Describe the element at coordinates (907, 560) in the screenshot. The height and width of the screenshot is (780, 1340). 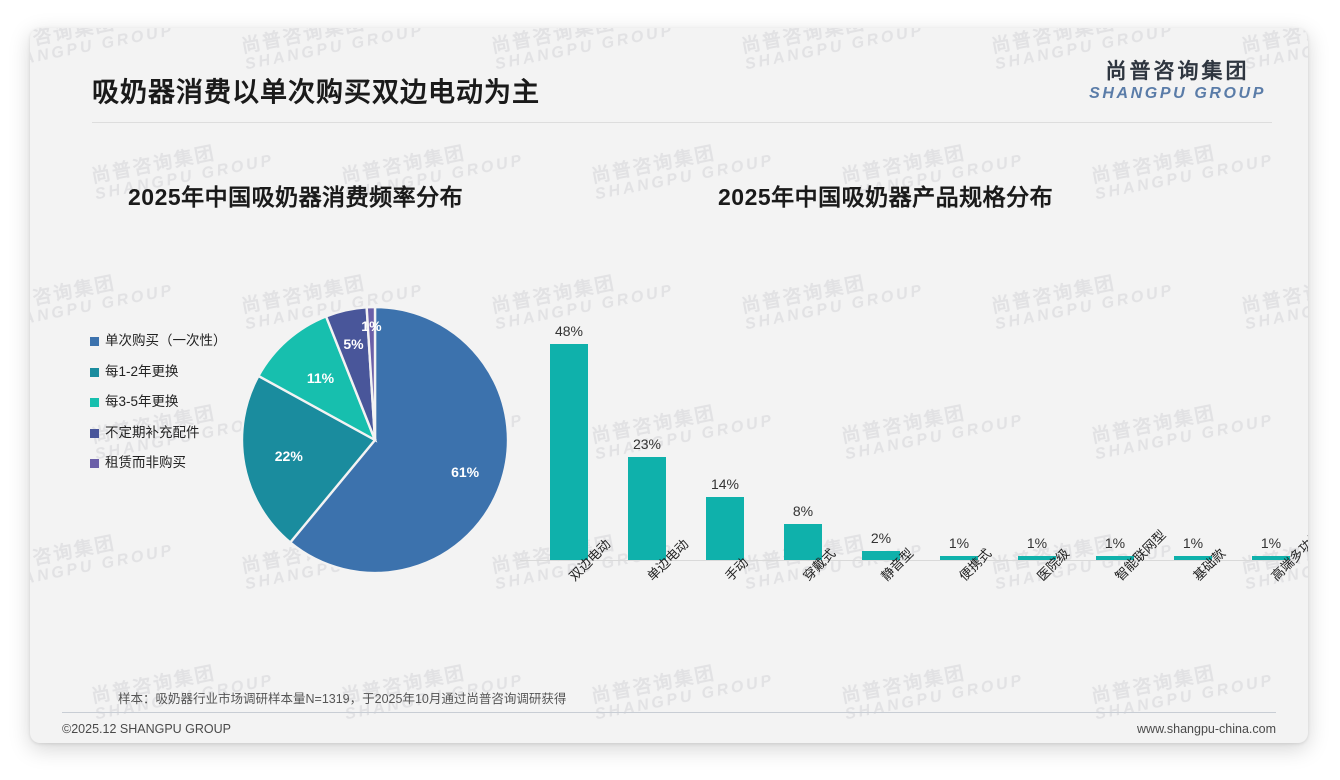
I see `bar-chart-axis-line` at that location.